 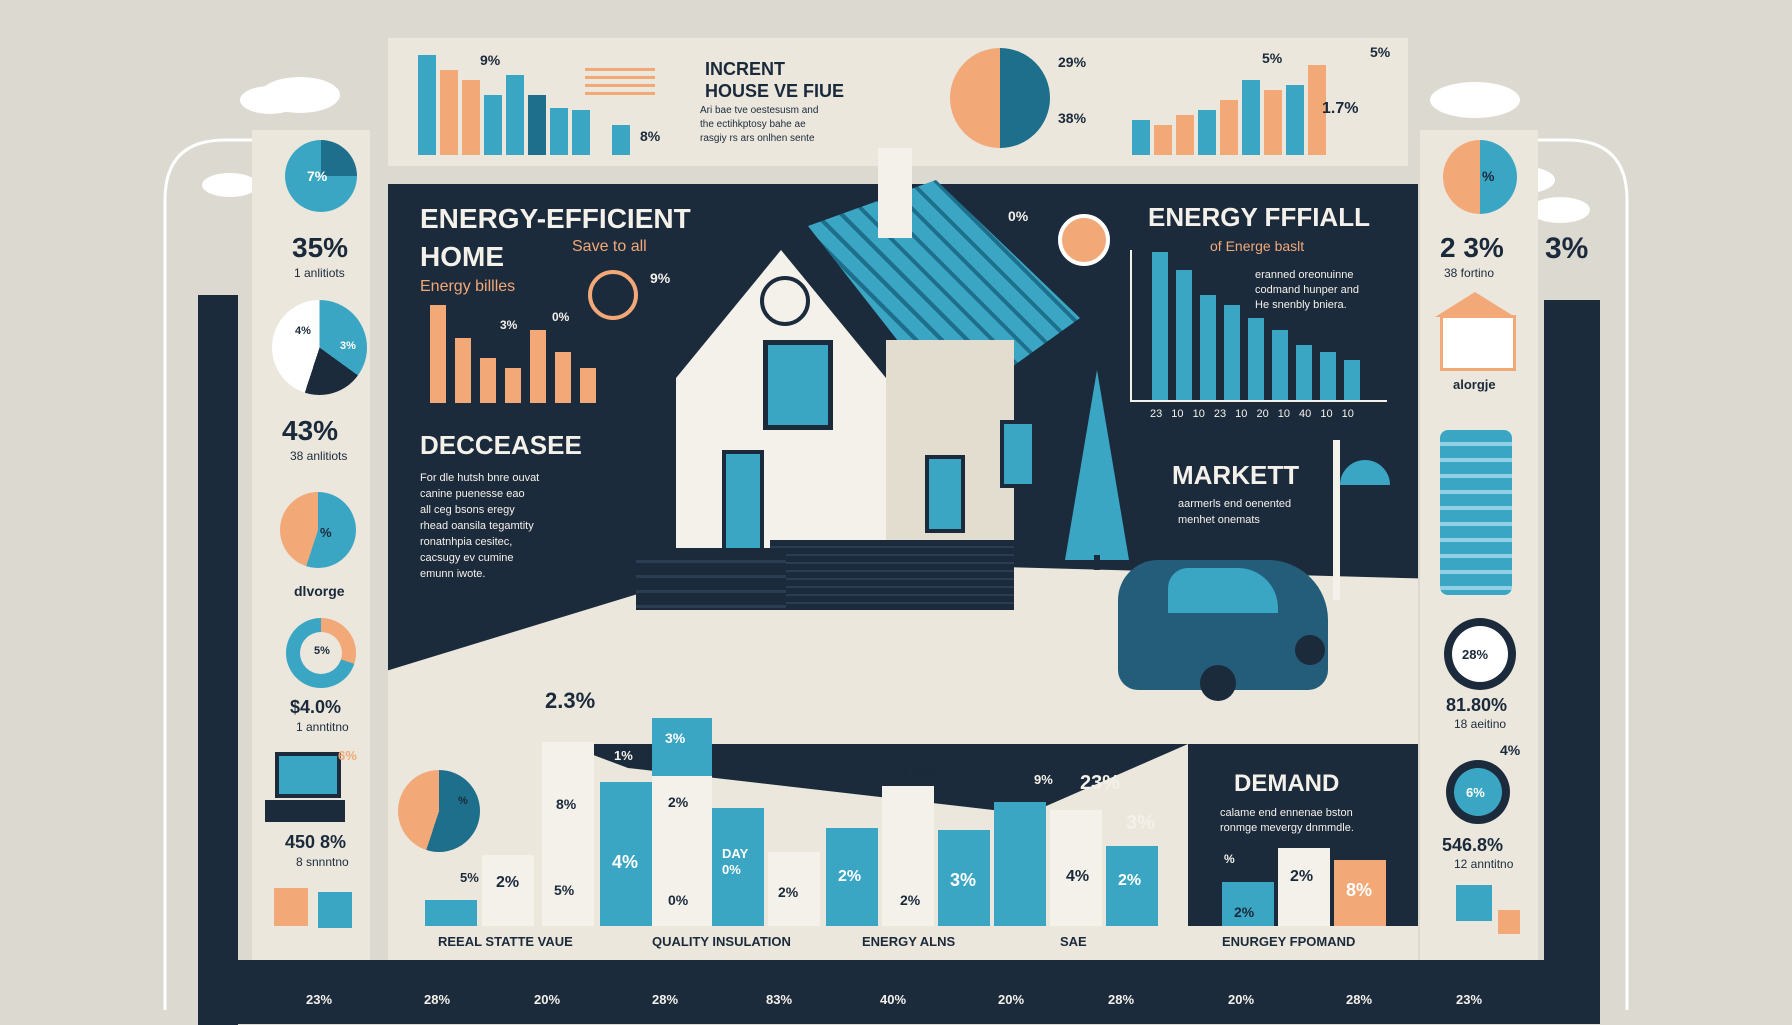 I want to click on house-value-title: INCRENT HOUSE VE FIUE, so click(x=775, y=80).